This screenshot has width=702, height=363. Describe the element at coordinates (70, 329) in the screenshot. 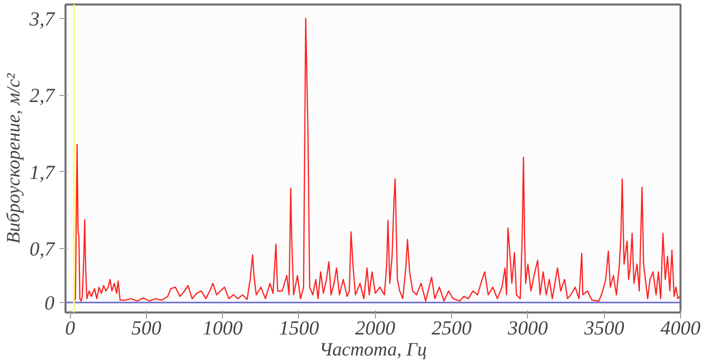

I see `x-tick-label: 0` at that location.